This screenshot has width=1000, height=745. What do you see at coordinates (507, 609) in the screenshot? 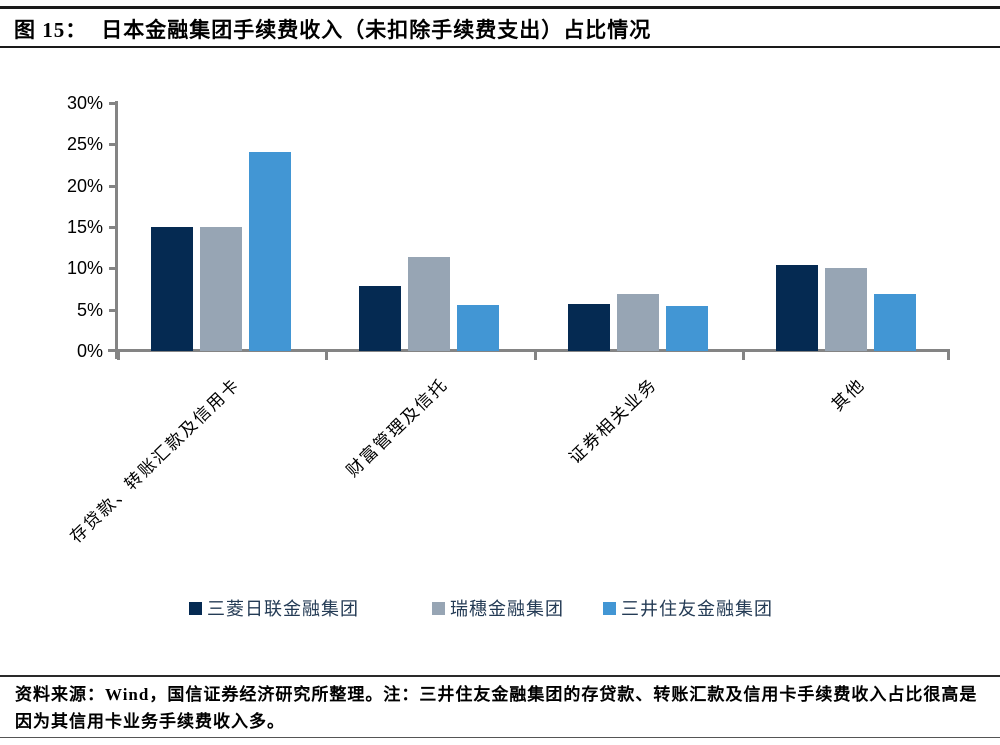
I see `legend-label: 瑞穗金融集团` at bounding box center [507, 609].